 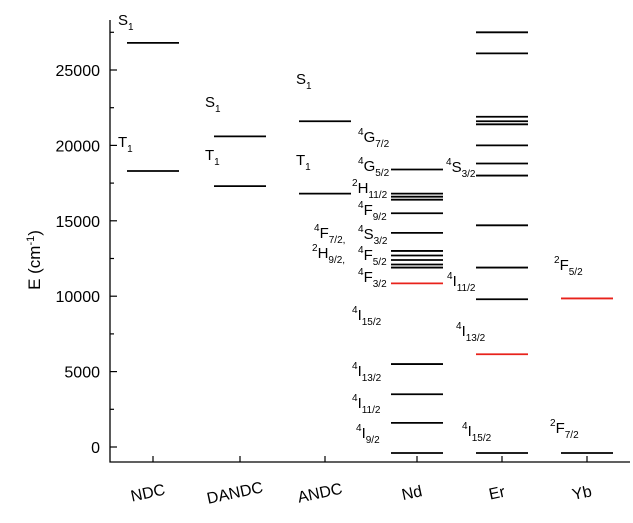 I want to click on level-label-nd-2h112: 2H11/2, so click(x=370, y=189).